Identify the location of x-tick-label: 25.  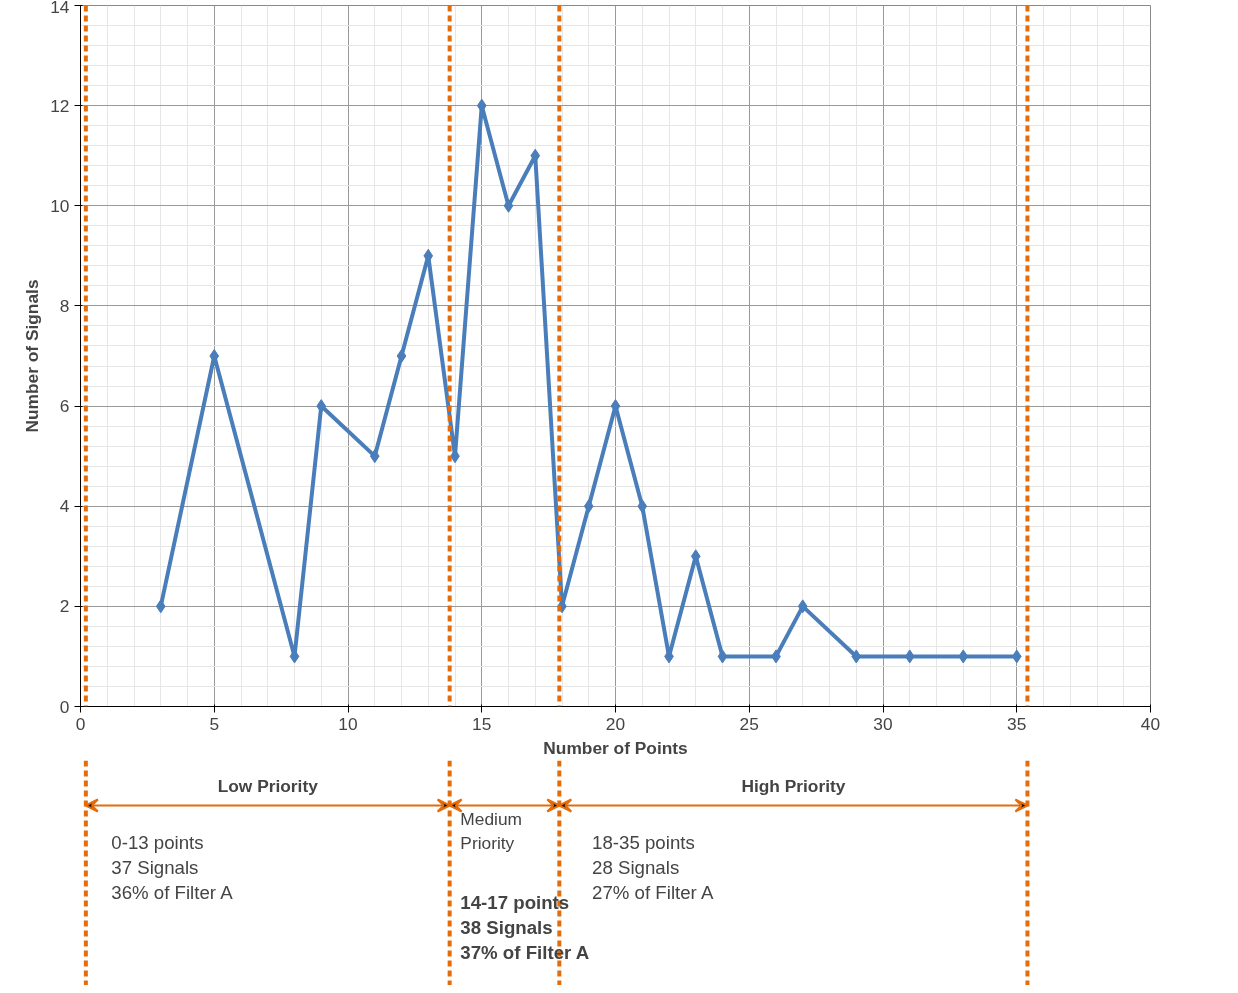
(749, 723).